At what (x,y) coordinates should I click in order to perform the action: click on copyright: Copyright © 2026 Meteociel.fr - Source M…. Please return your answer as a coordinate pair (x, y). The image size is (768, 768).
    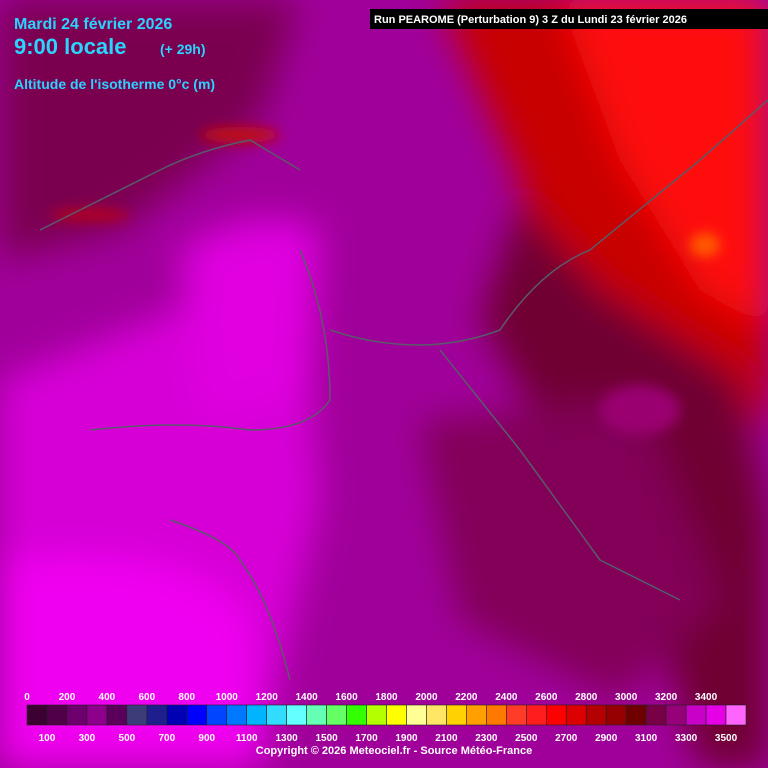
    Looking at the image, I should click on (394, 751).